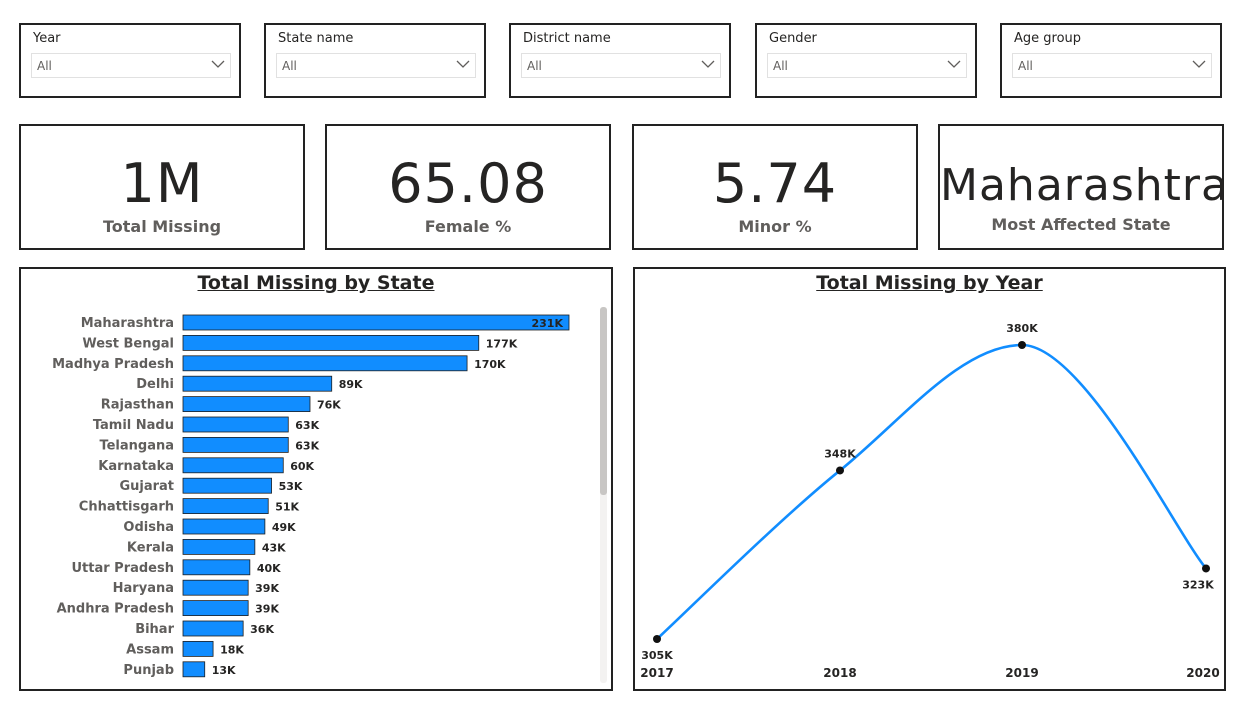 This screenshot has width=1242, height=709. I want to click on bar-maharashtra, so click(376, 322).